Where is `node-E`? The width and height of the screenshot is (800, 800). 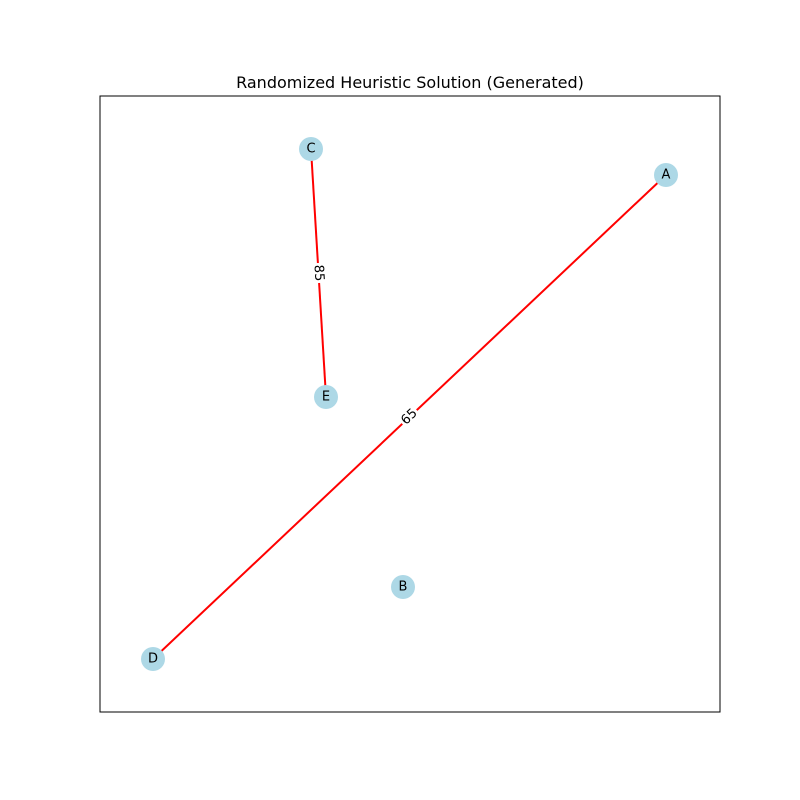 node-E is located at coordinates (326, 397).